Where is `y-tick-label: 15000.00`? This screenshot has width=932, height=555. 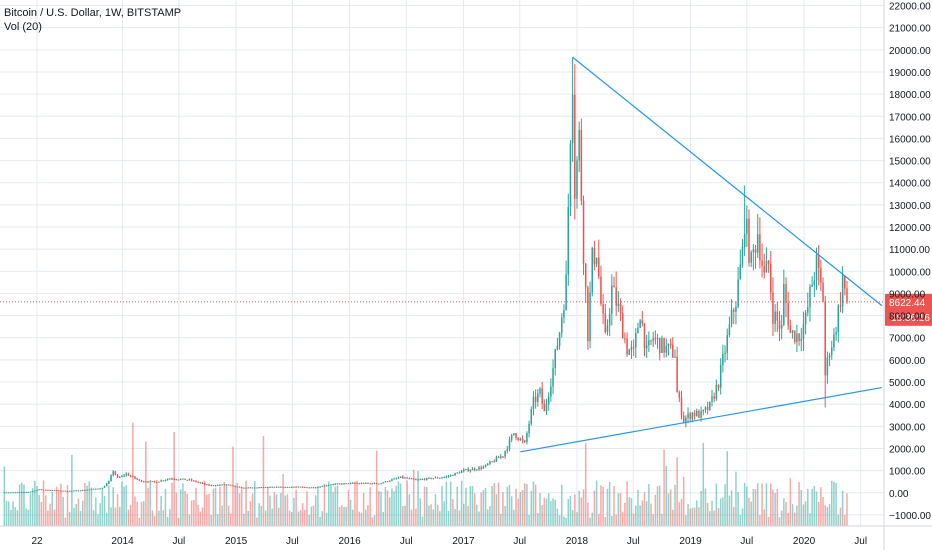 y-tick-label: 15000.00 is located at coordinates (910, 162).